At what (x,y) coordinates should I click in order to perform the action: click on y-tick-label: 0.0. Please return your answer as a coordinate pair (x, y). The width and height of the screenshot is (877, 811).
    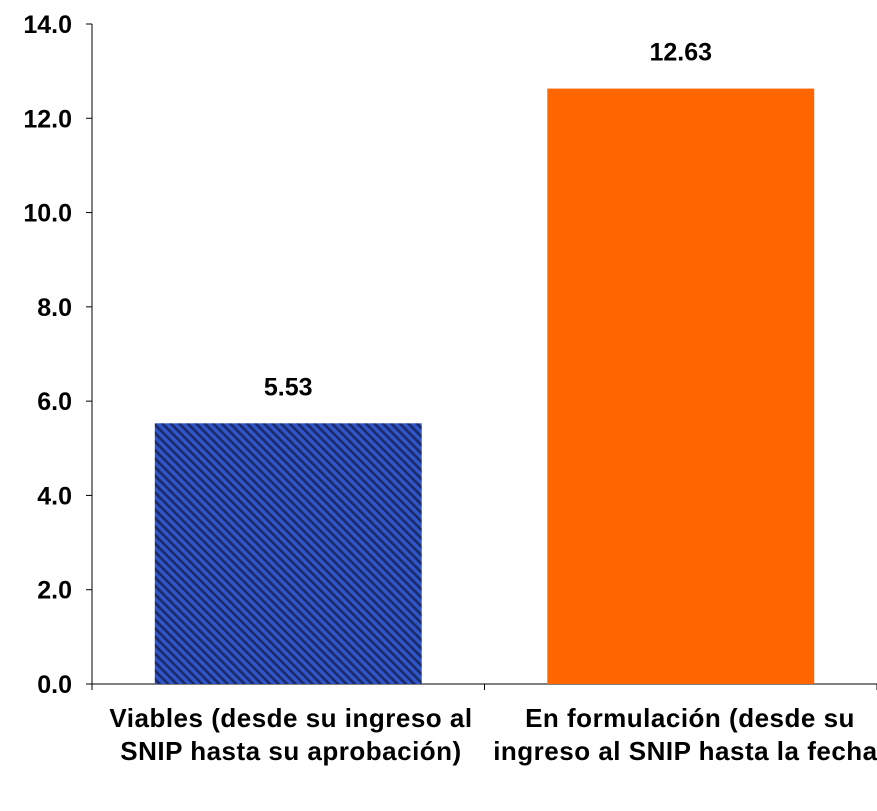
    Looking at the image, I should click on (54, 685).